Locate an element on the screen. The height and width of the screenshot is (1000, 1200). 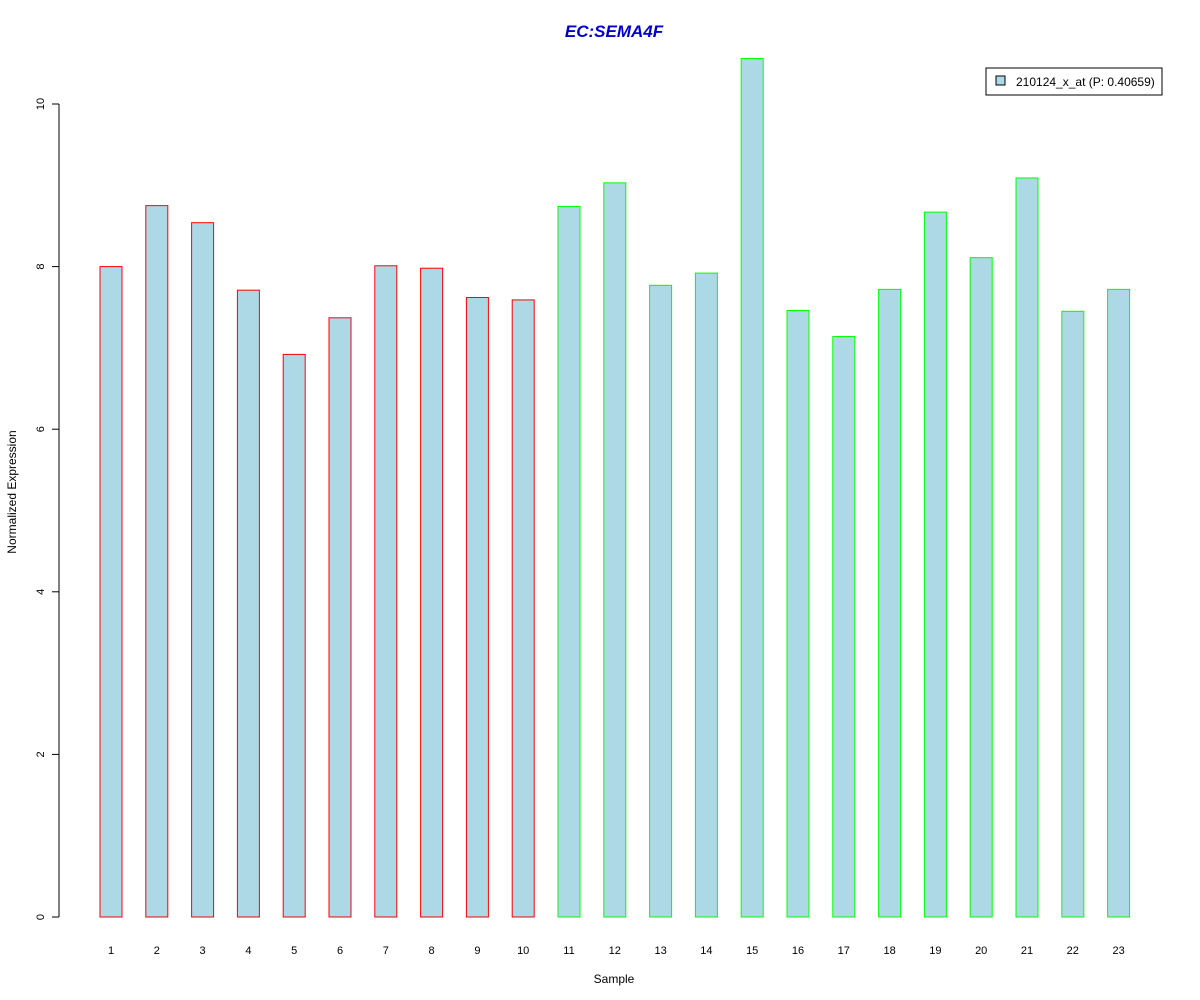
y-tick-label: 6 is located at coordinates (41, 429).